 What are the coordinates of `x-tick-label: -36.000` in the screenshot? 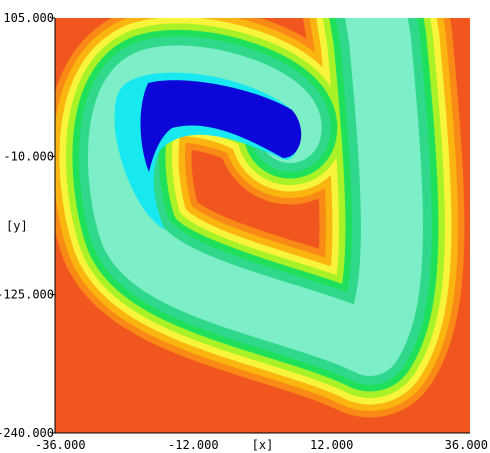 It's located at (60, 445).